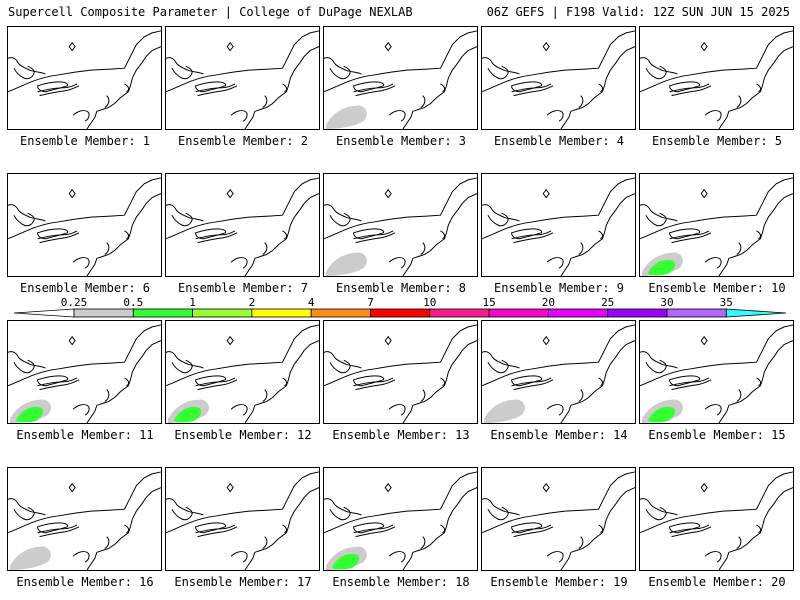 This screenshot has height=600, width=800. I want to click on ensemble-member-label: Ensemble Member: 18, so click(401, 582).